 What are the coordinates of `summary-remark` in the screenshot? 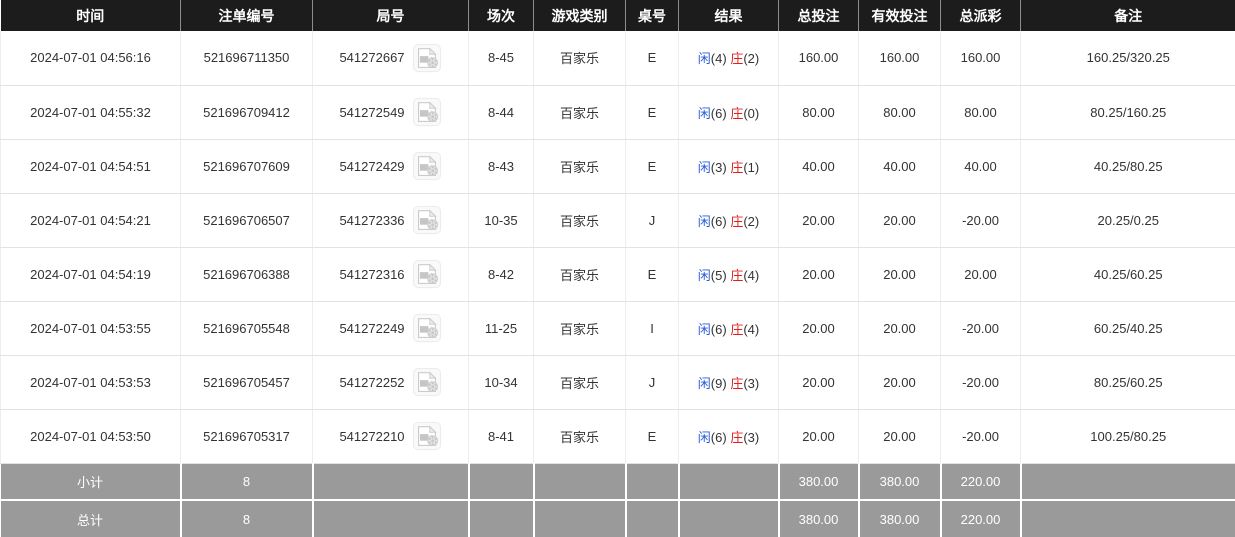 It's located at (1128, 481).